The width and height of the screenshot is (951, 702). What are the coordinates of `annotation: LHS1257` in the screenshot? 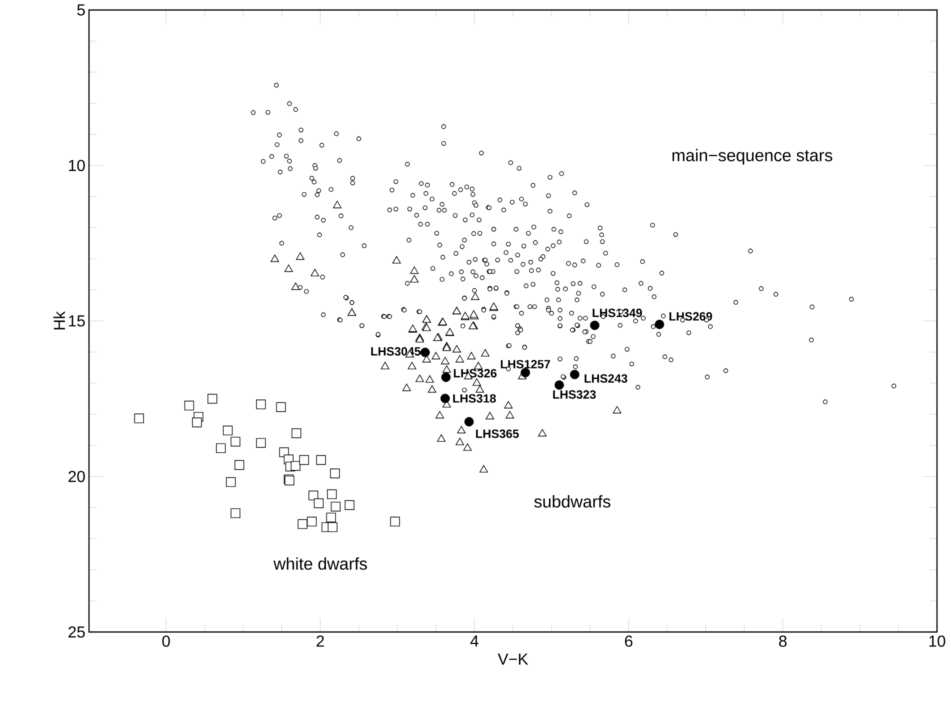 It's located at (525, 364).